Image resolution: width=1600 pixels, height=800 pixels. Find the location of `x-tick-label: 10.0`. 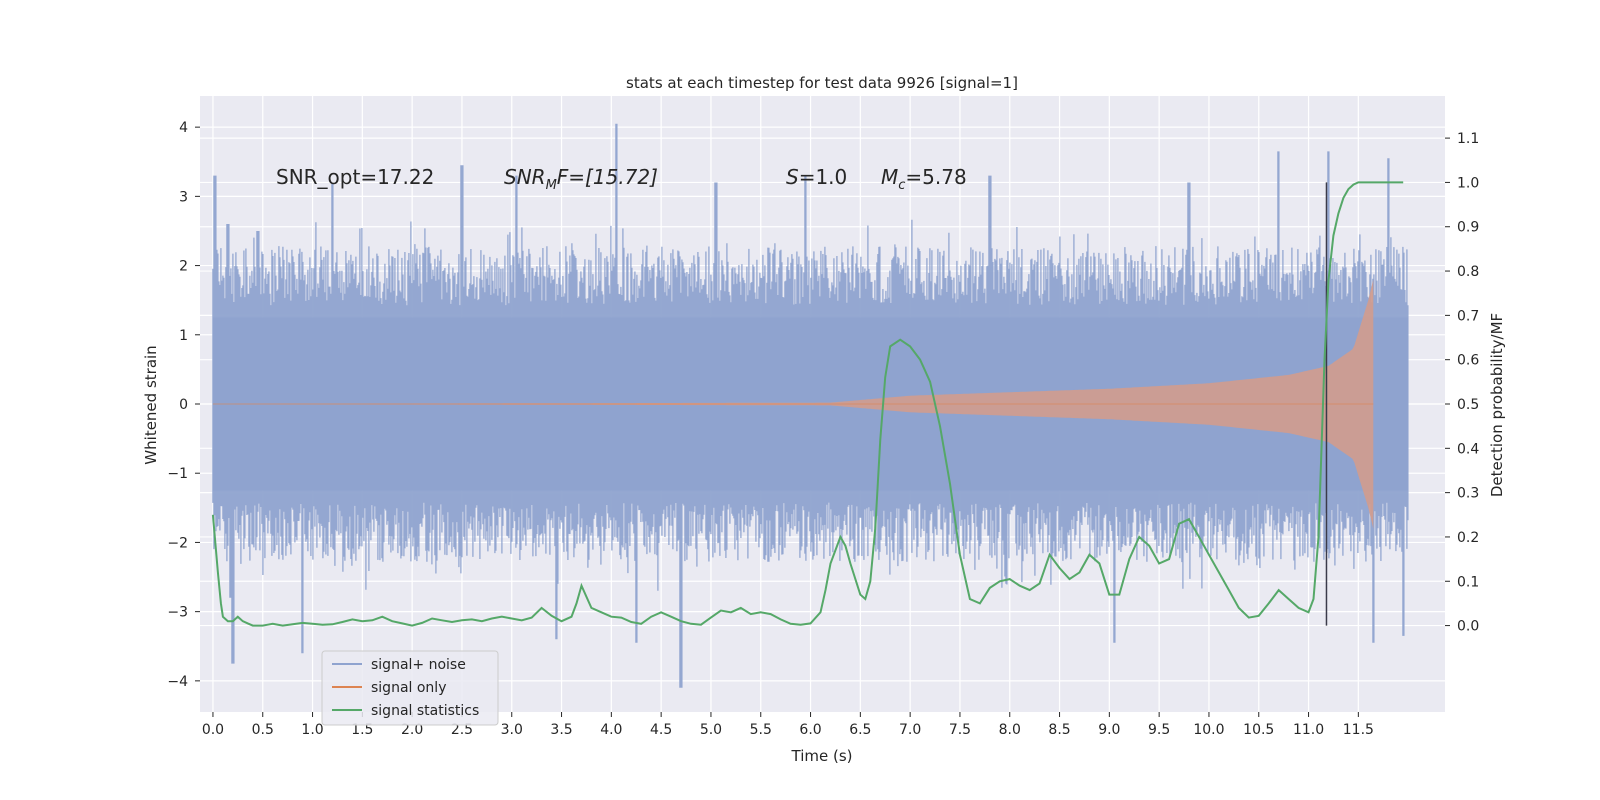

x-tick-label: 10.0 is located at coordinates (1208, 730).